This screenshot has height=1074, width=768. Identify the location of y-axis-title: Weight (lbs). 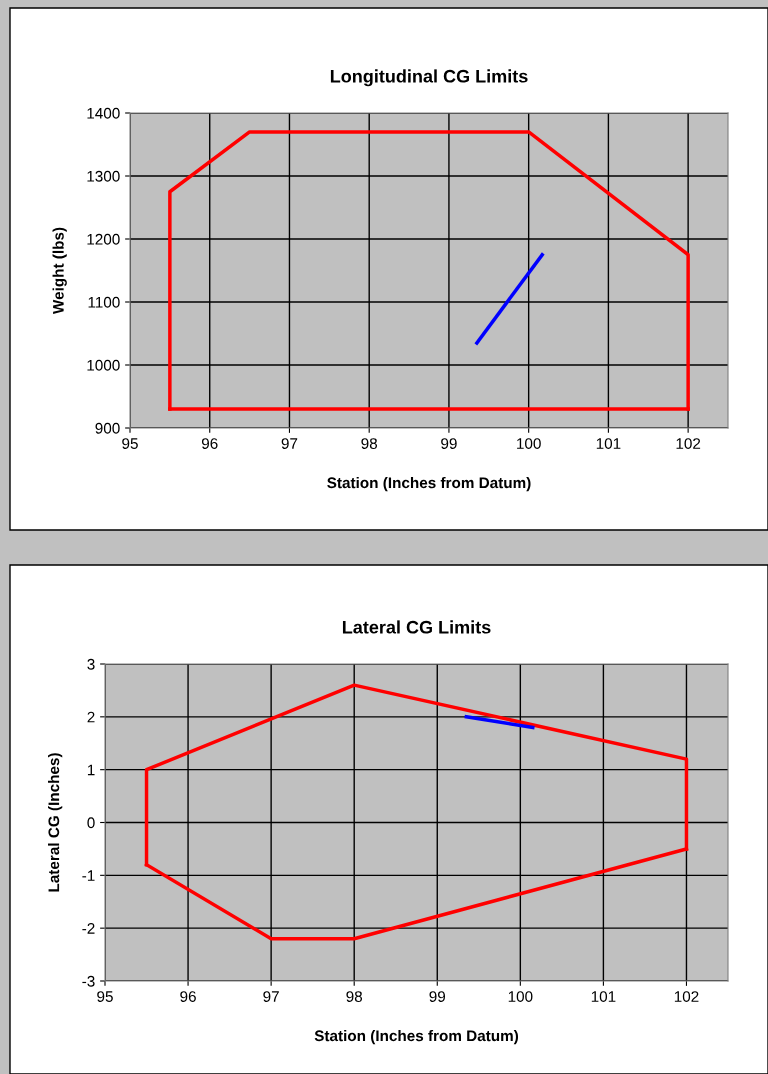
(59, 271).